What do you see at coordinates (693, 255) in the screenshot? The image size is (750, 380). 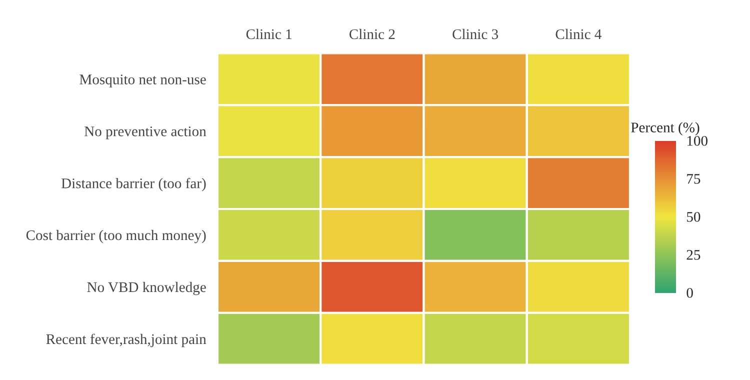 I see `color-bar-label: 25` at bounding box center [693, 255].